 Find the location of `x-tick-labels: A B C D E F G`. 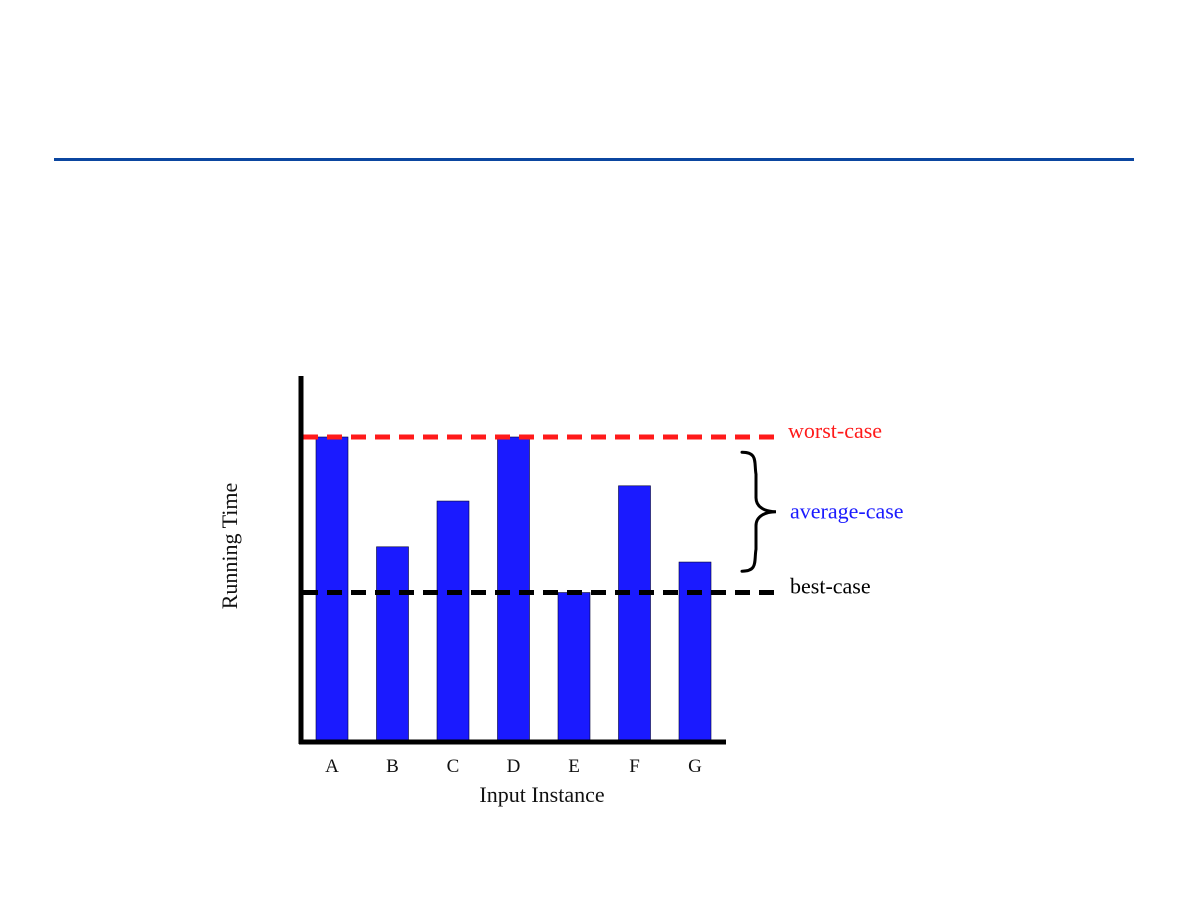

x-tick-labels: A B C D E F G is located at coordinates (513, 766).